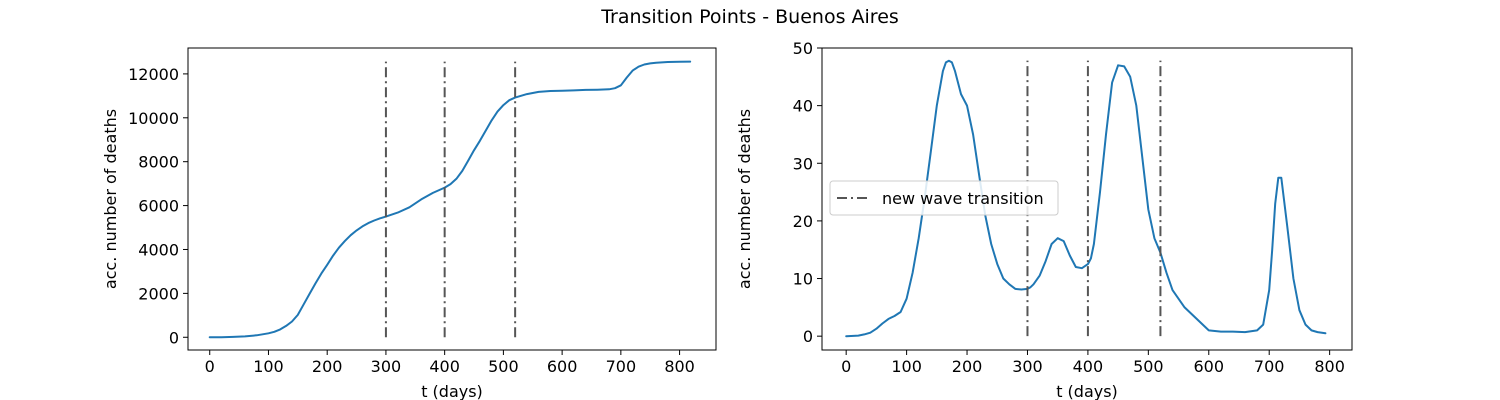 This screenshot has height=400, width=1500. I want to click on chart1-y-tick-label: 0, so click(174, 337).